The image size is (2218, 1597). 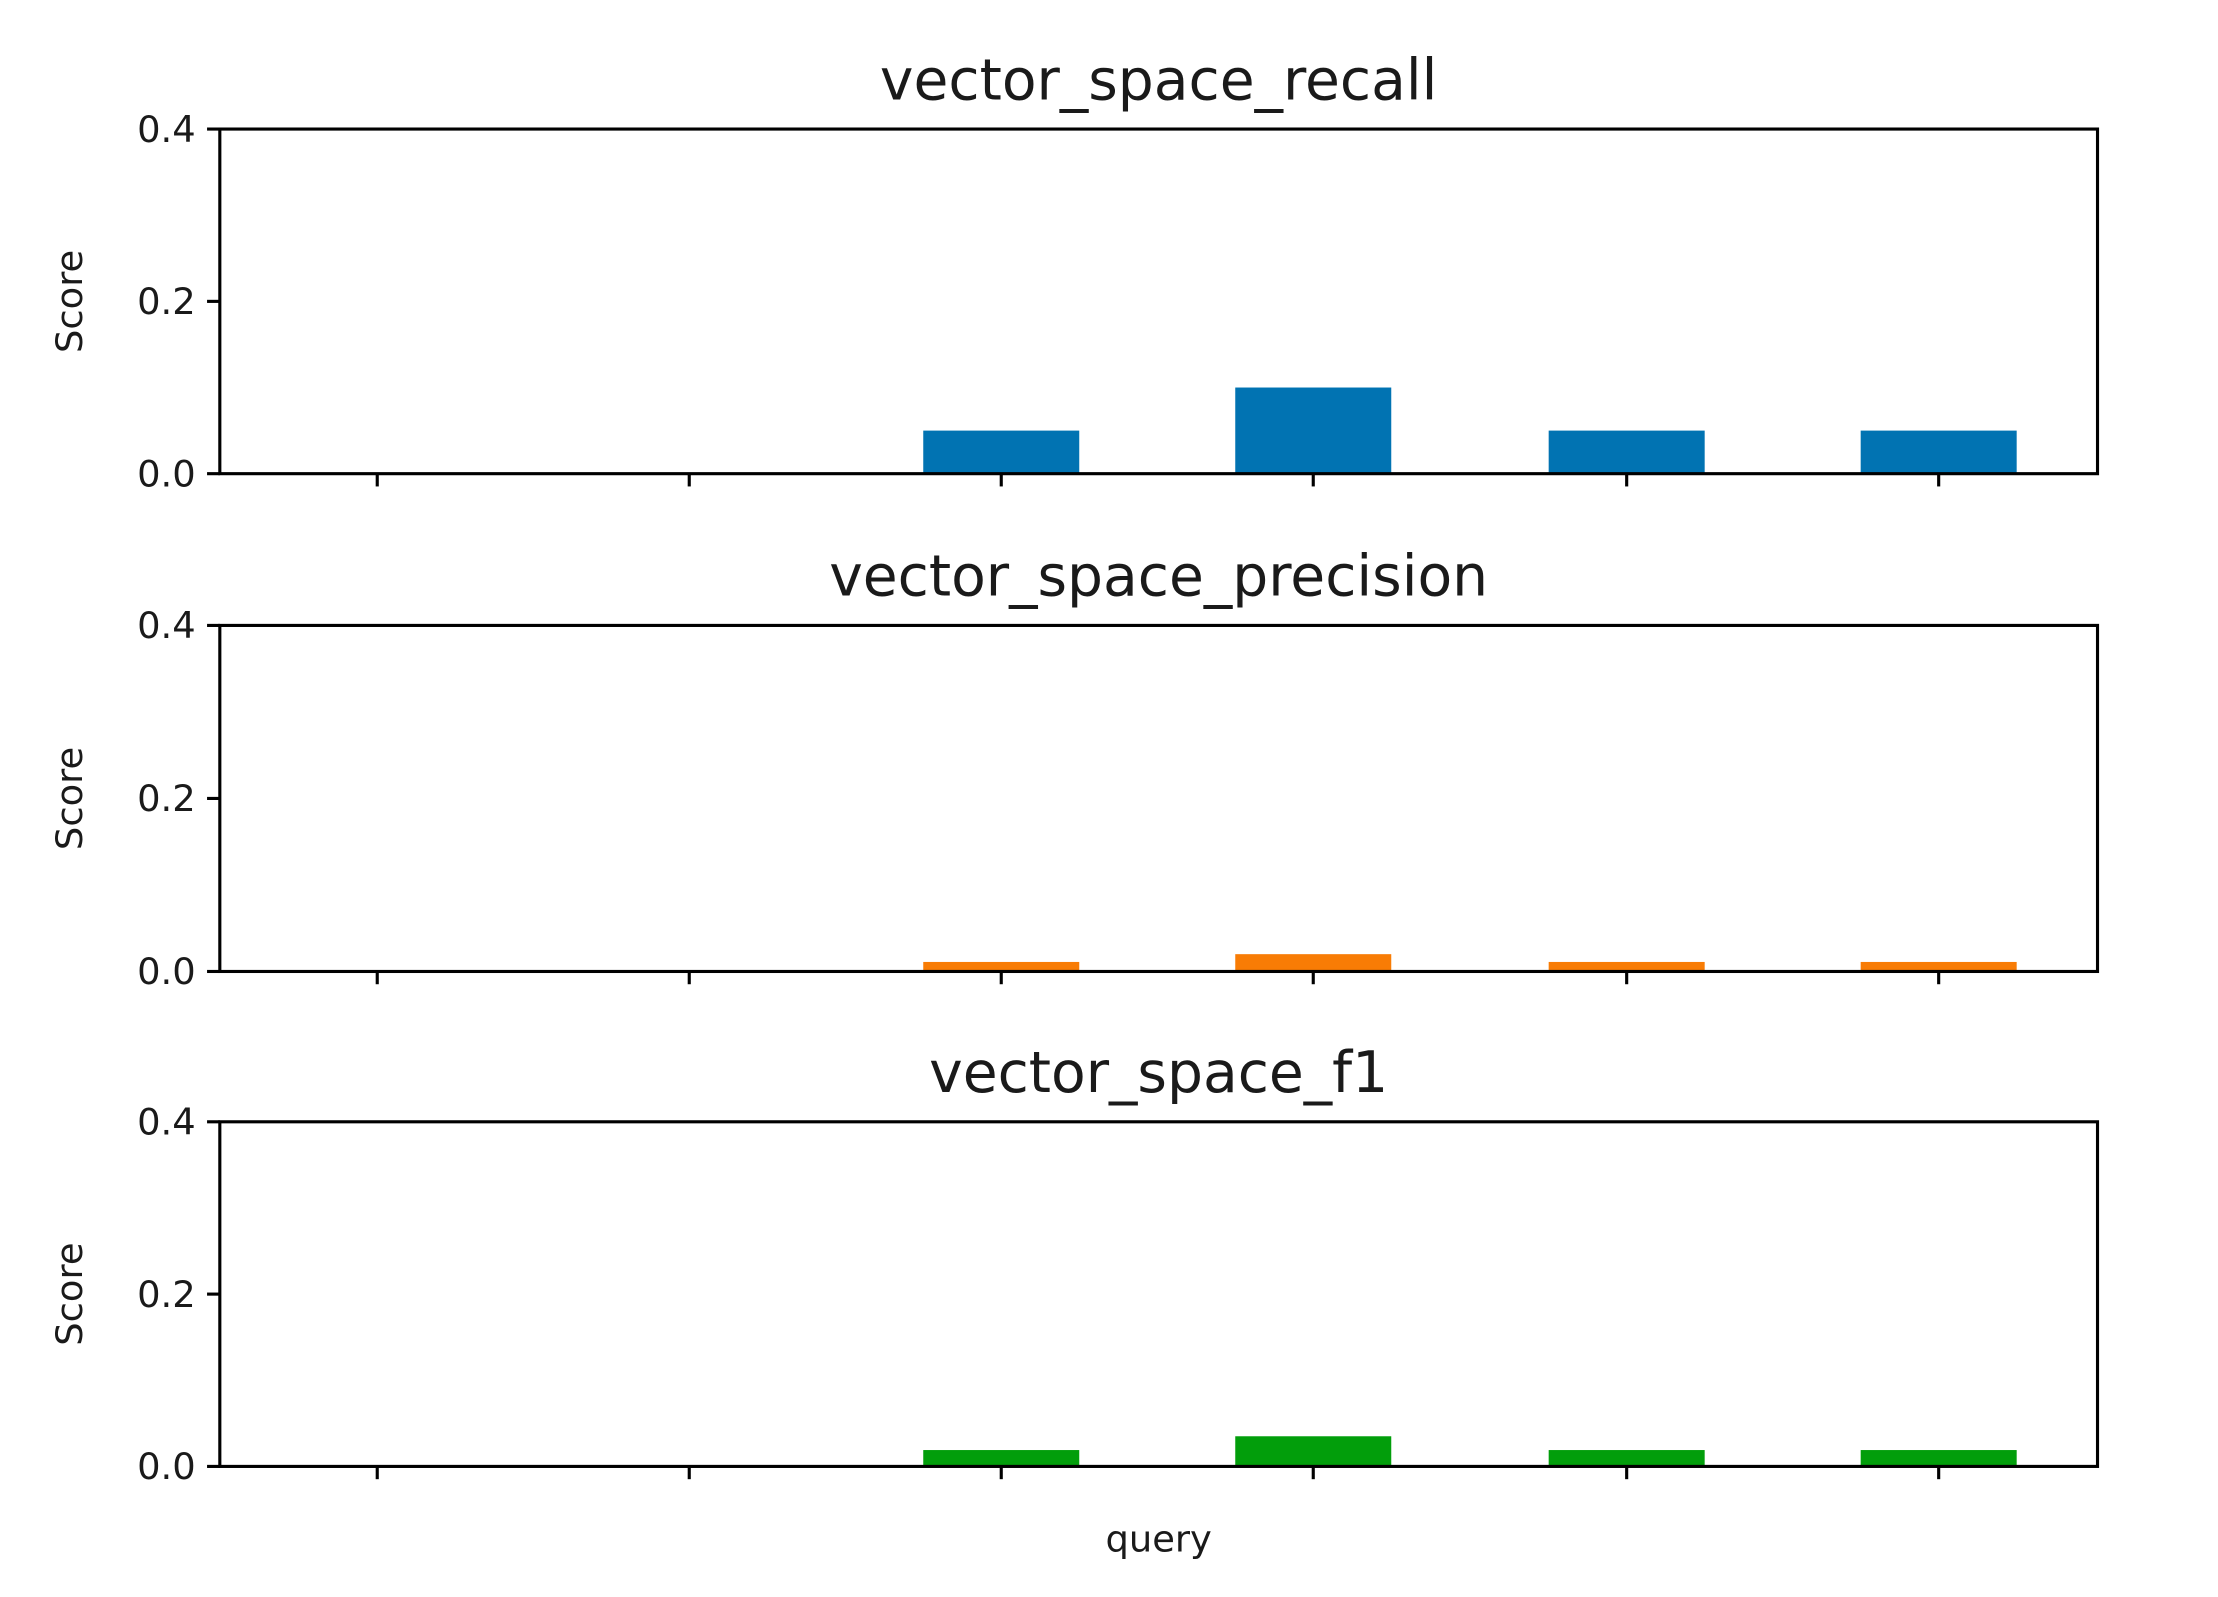 I want to click on panel-title: vector_space_f1, so click(x=1158, y=1073).